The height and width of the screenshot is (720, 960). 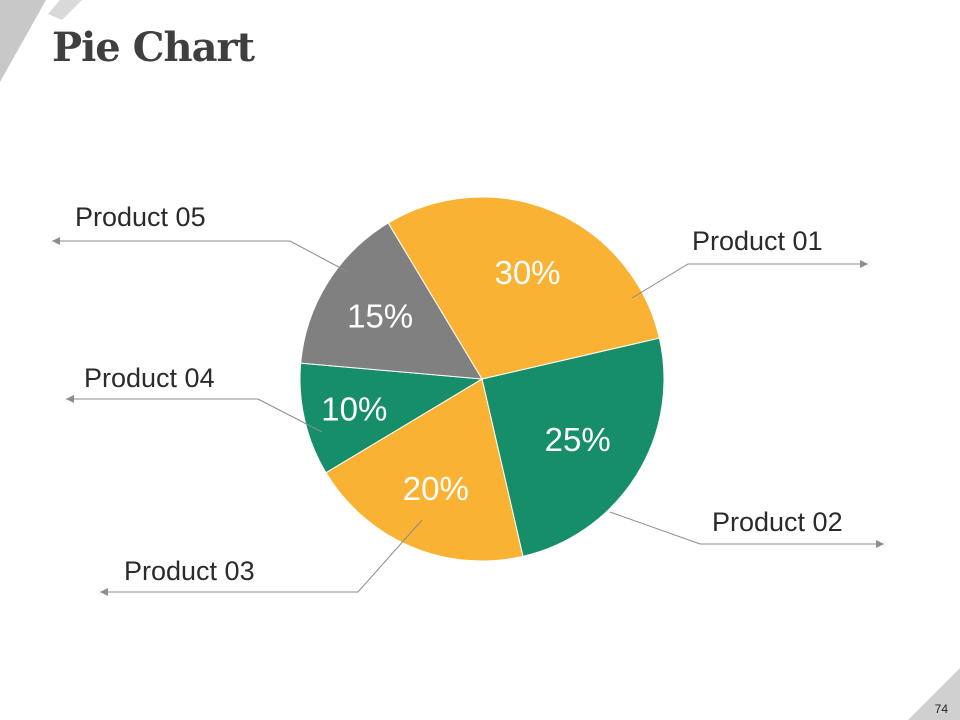 What do you see at coordinates (153, 47) in the screenshot?
I see `page-title: Pie Chart` at bounding box center [153, 47].